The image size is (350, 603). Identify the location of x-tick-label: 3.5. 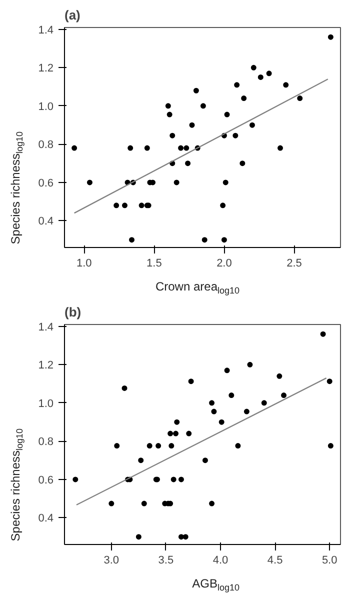
(166, 560).